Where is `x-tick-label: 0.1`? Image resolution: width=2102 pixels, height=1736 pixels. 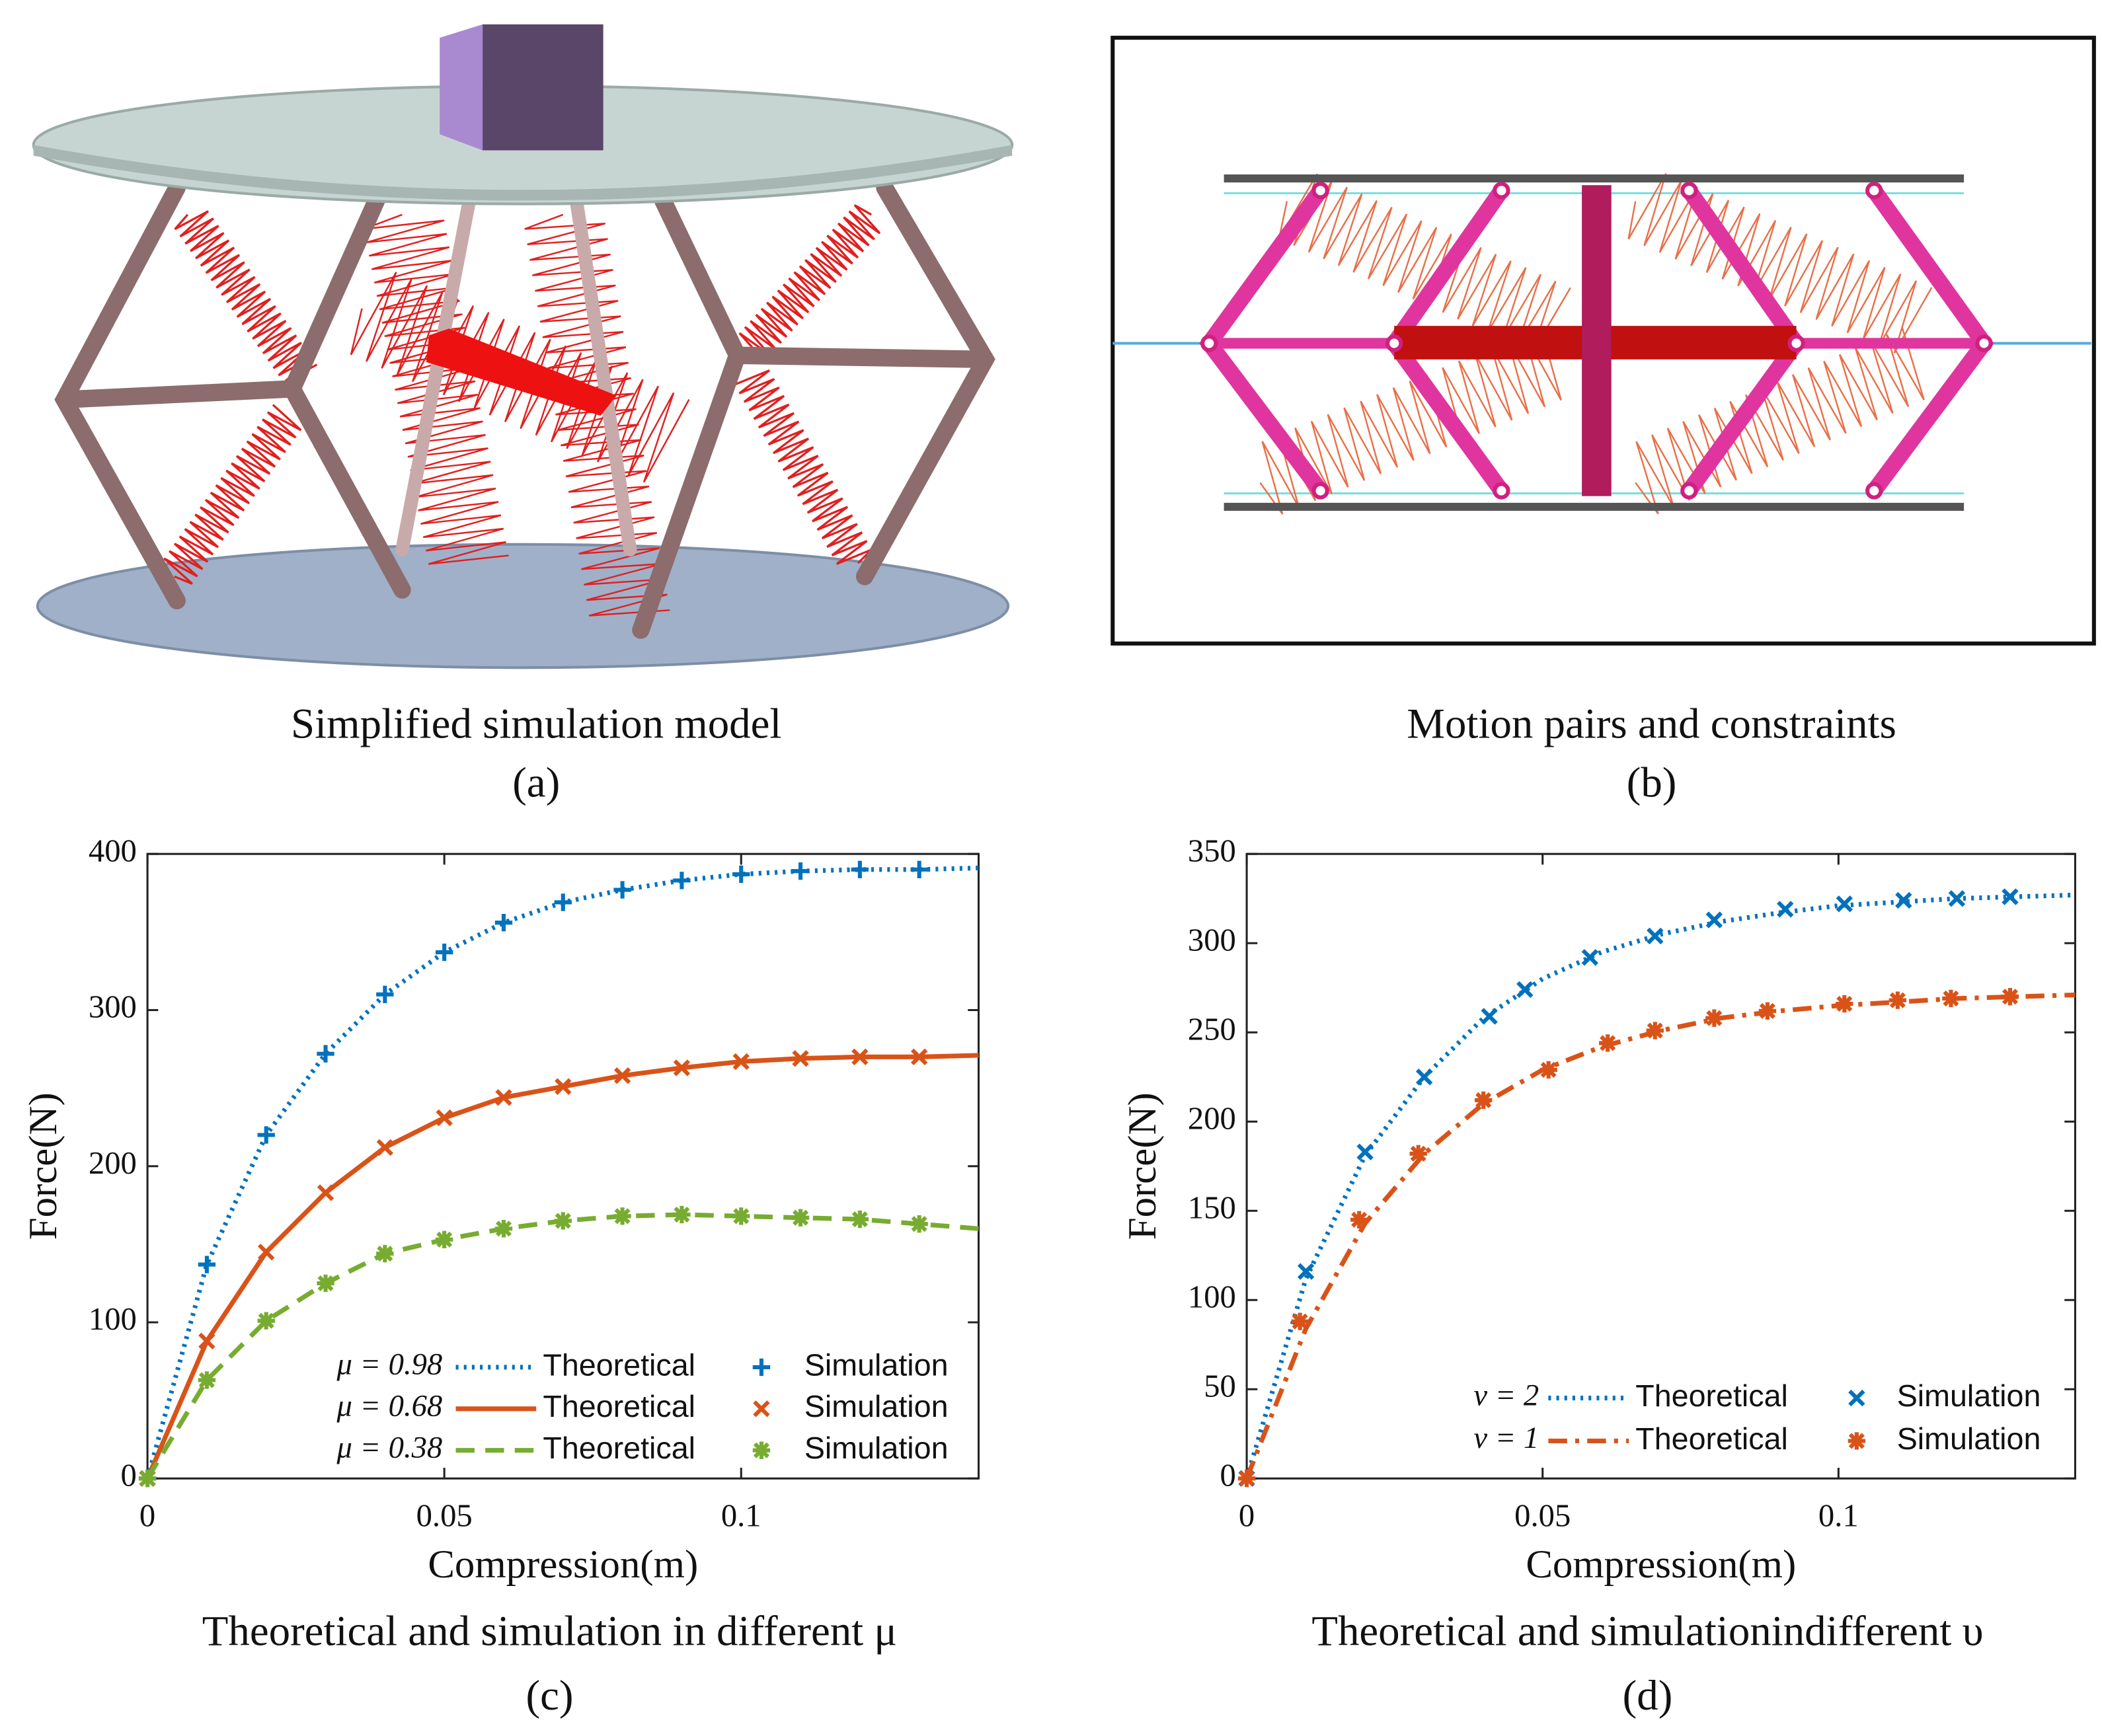 x-tick-label: 0.1 is located at coordinates (1838, 1515).